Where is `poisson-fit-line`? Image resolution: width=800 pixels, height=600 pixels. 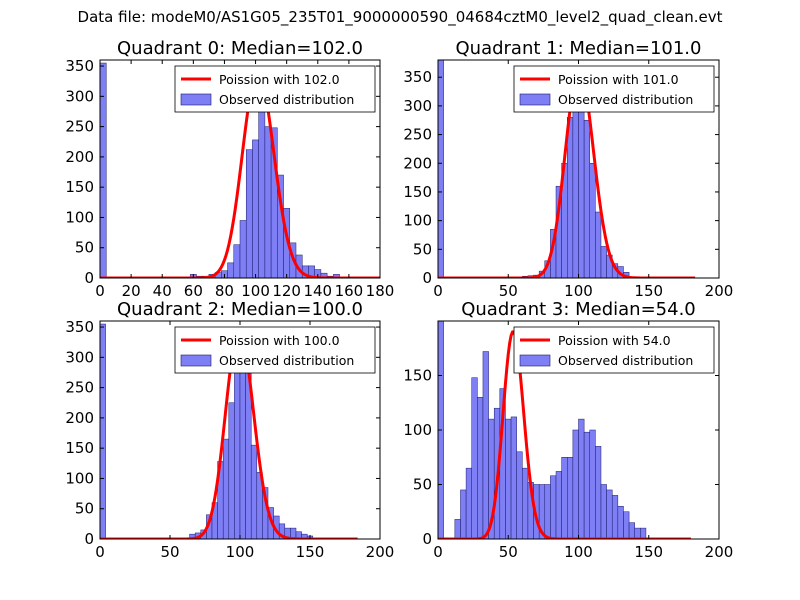
poisson-fit-line is located at coordinates (229, 433).